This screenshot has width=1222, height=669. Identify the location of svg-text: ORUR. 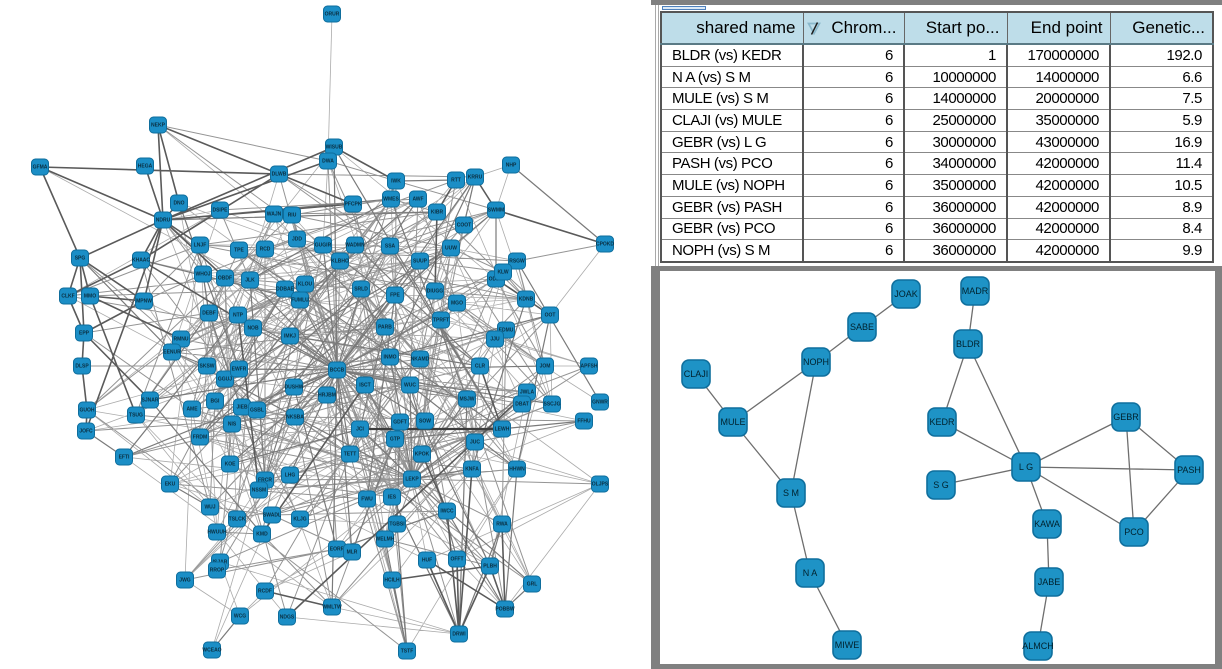
(332, 15).